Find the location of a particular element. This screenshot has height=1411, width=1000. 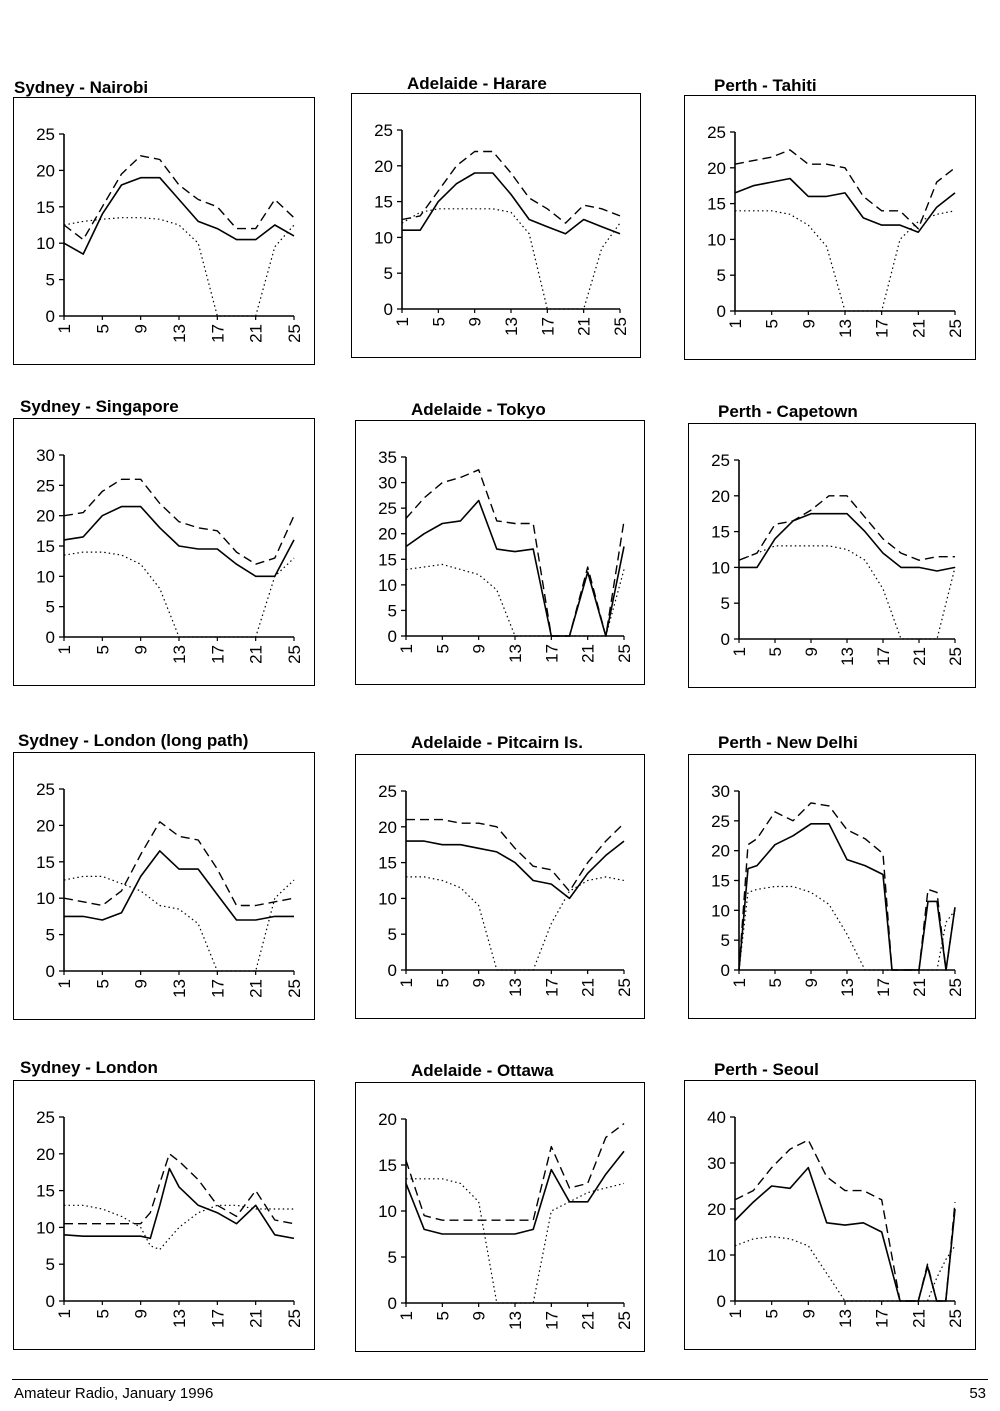

chart-title: Sydney - London is located at coordinates (89, 1067).